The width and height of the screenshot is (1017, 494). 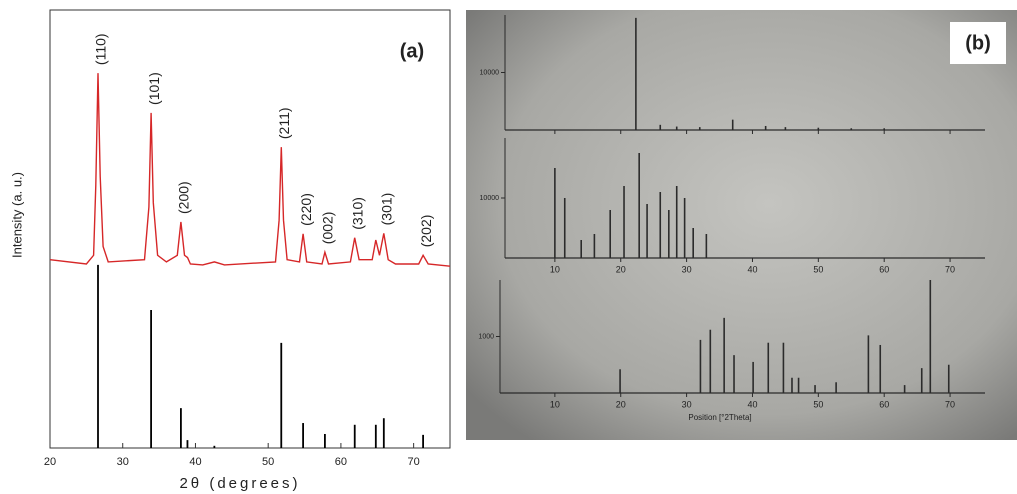 What do you see at coordinates (184, 197) in the screenshot?
I see `peak-label: (200)` at bounding box center [184, 197].